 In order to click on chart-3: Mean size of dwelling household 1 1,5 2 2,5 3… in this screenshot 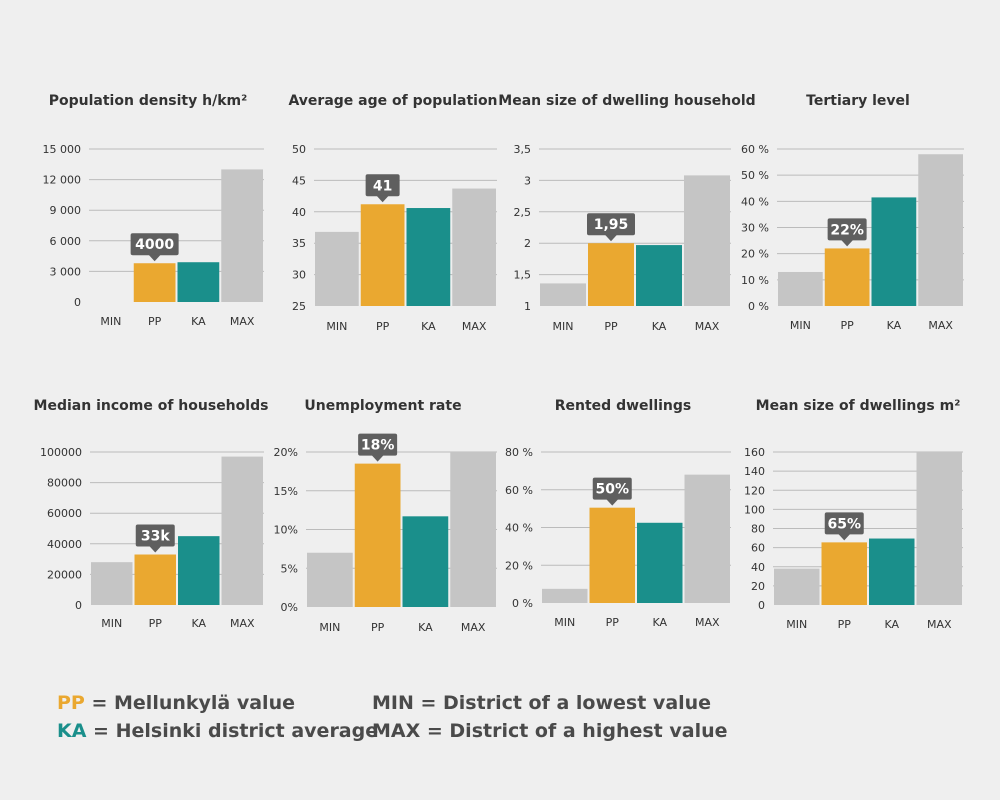, I will do `click(626, 213)`.